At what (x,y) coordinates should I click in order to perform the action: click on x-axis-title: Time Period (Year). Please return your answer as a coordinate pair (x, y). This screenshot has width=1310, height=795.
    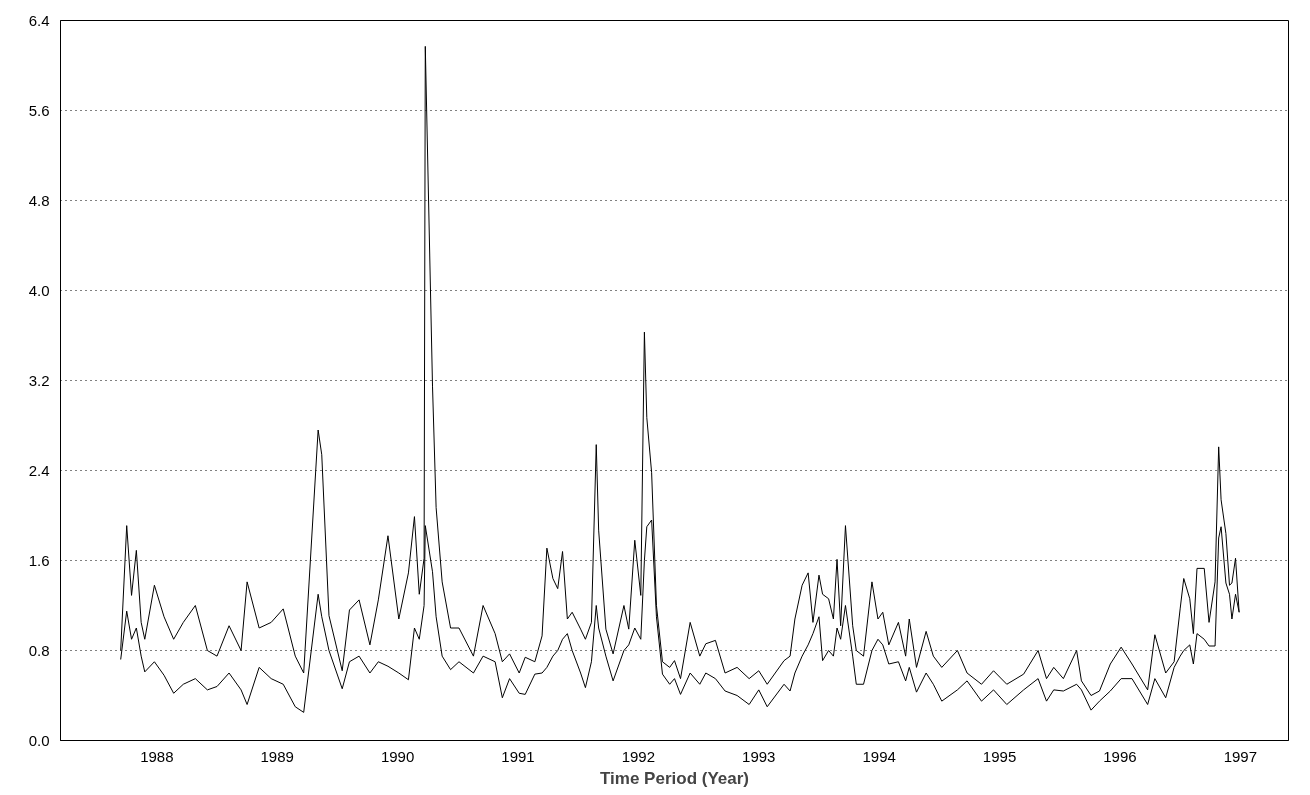
    Looking at the image, I should click on (674, 778).